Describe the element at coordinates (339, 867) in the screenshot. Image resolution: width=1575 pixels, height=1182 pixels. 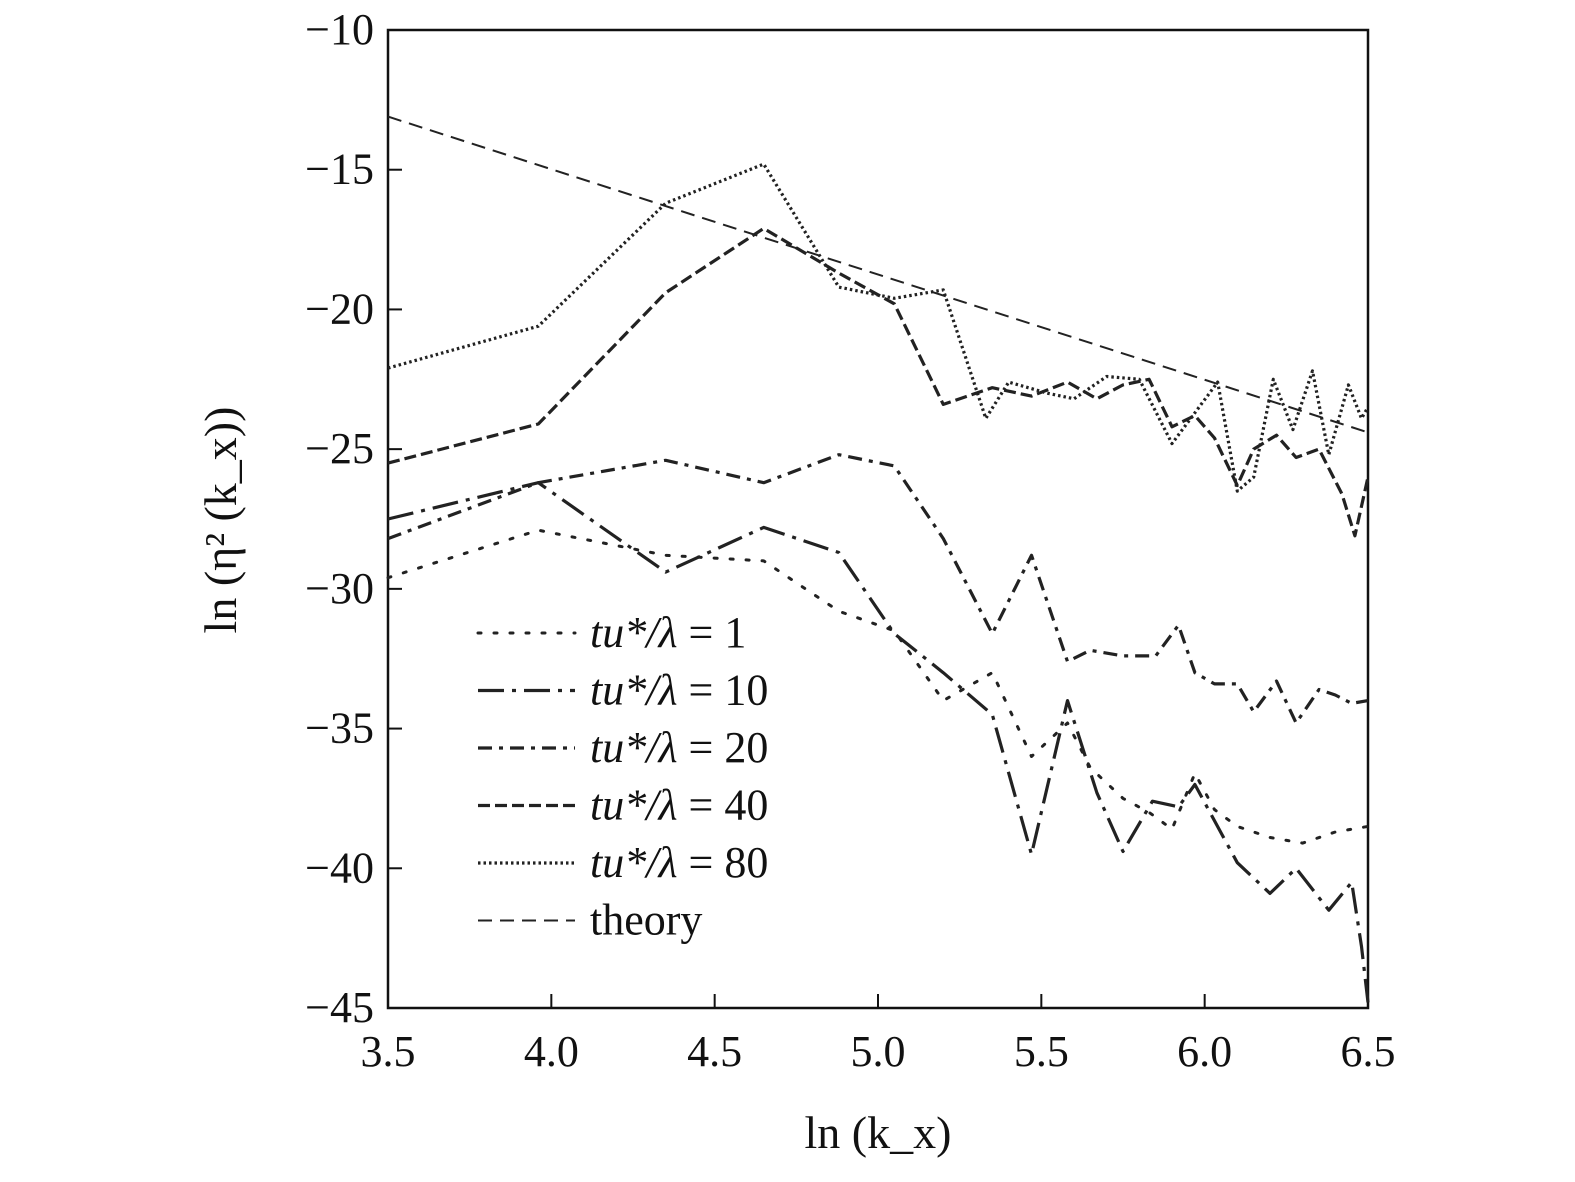
I see `y-tick-label: −40` at that location.